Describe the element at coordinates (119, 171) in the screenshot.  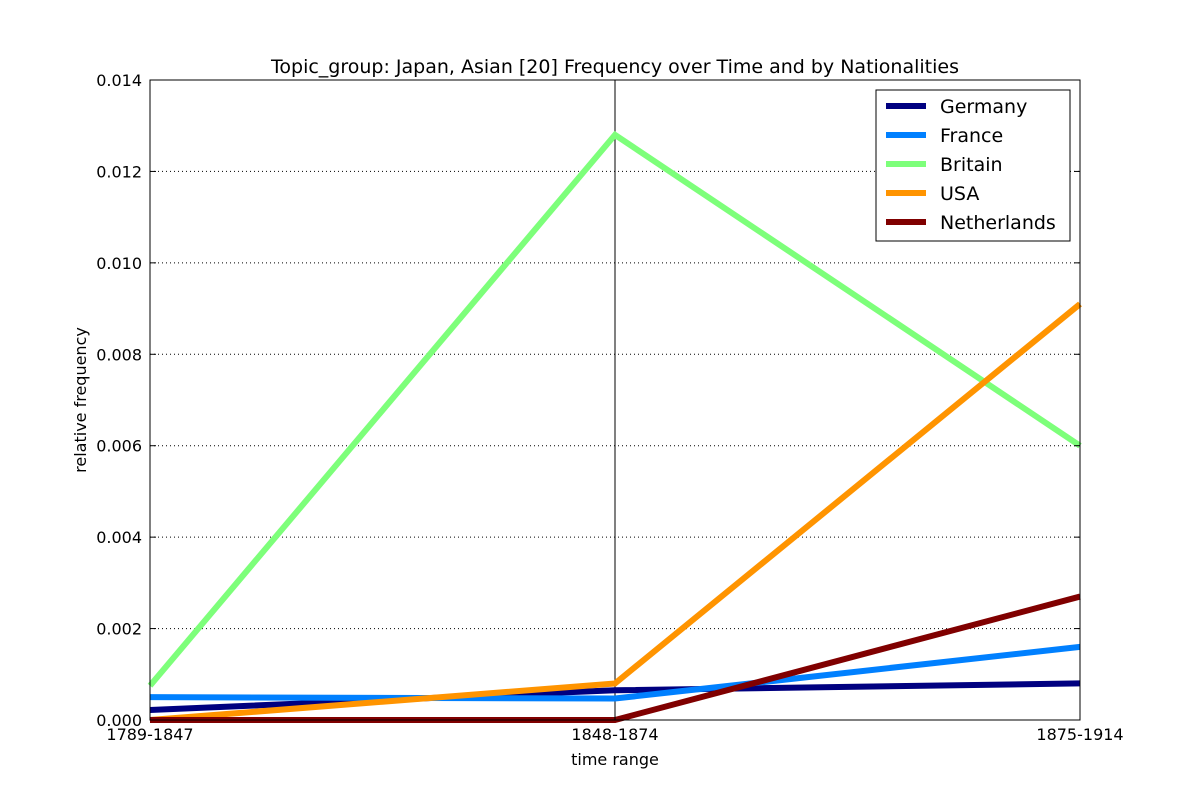
I see `y-tick-label: 0.012` at that location.